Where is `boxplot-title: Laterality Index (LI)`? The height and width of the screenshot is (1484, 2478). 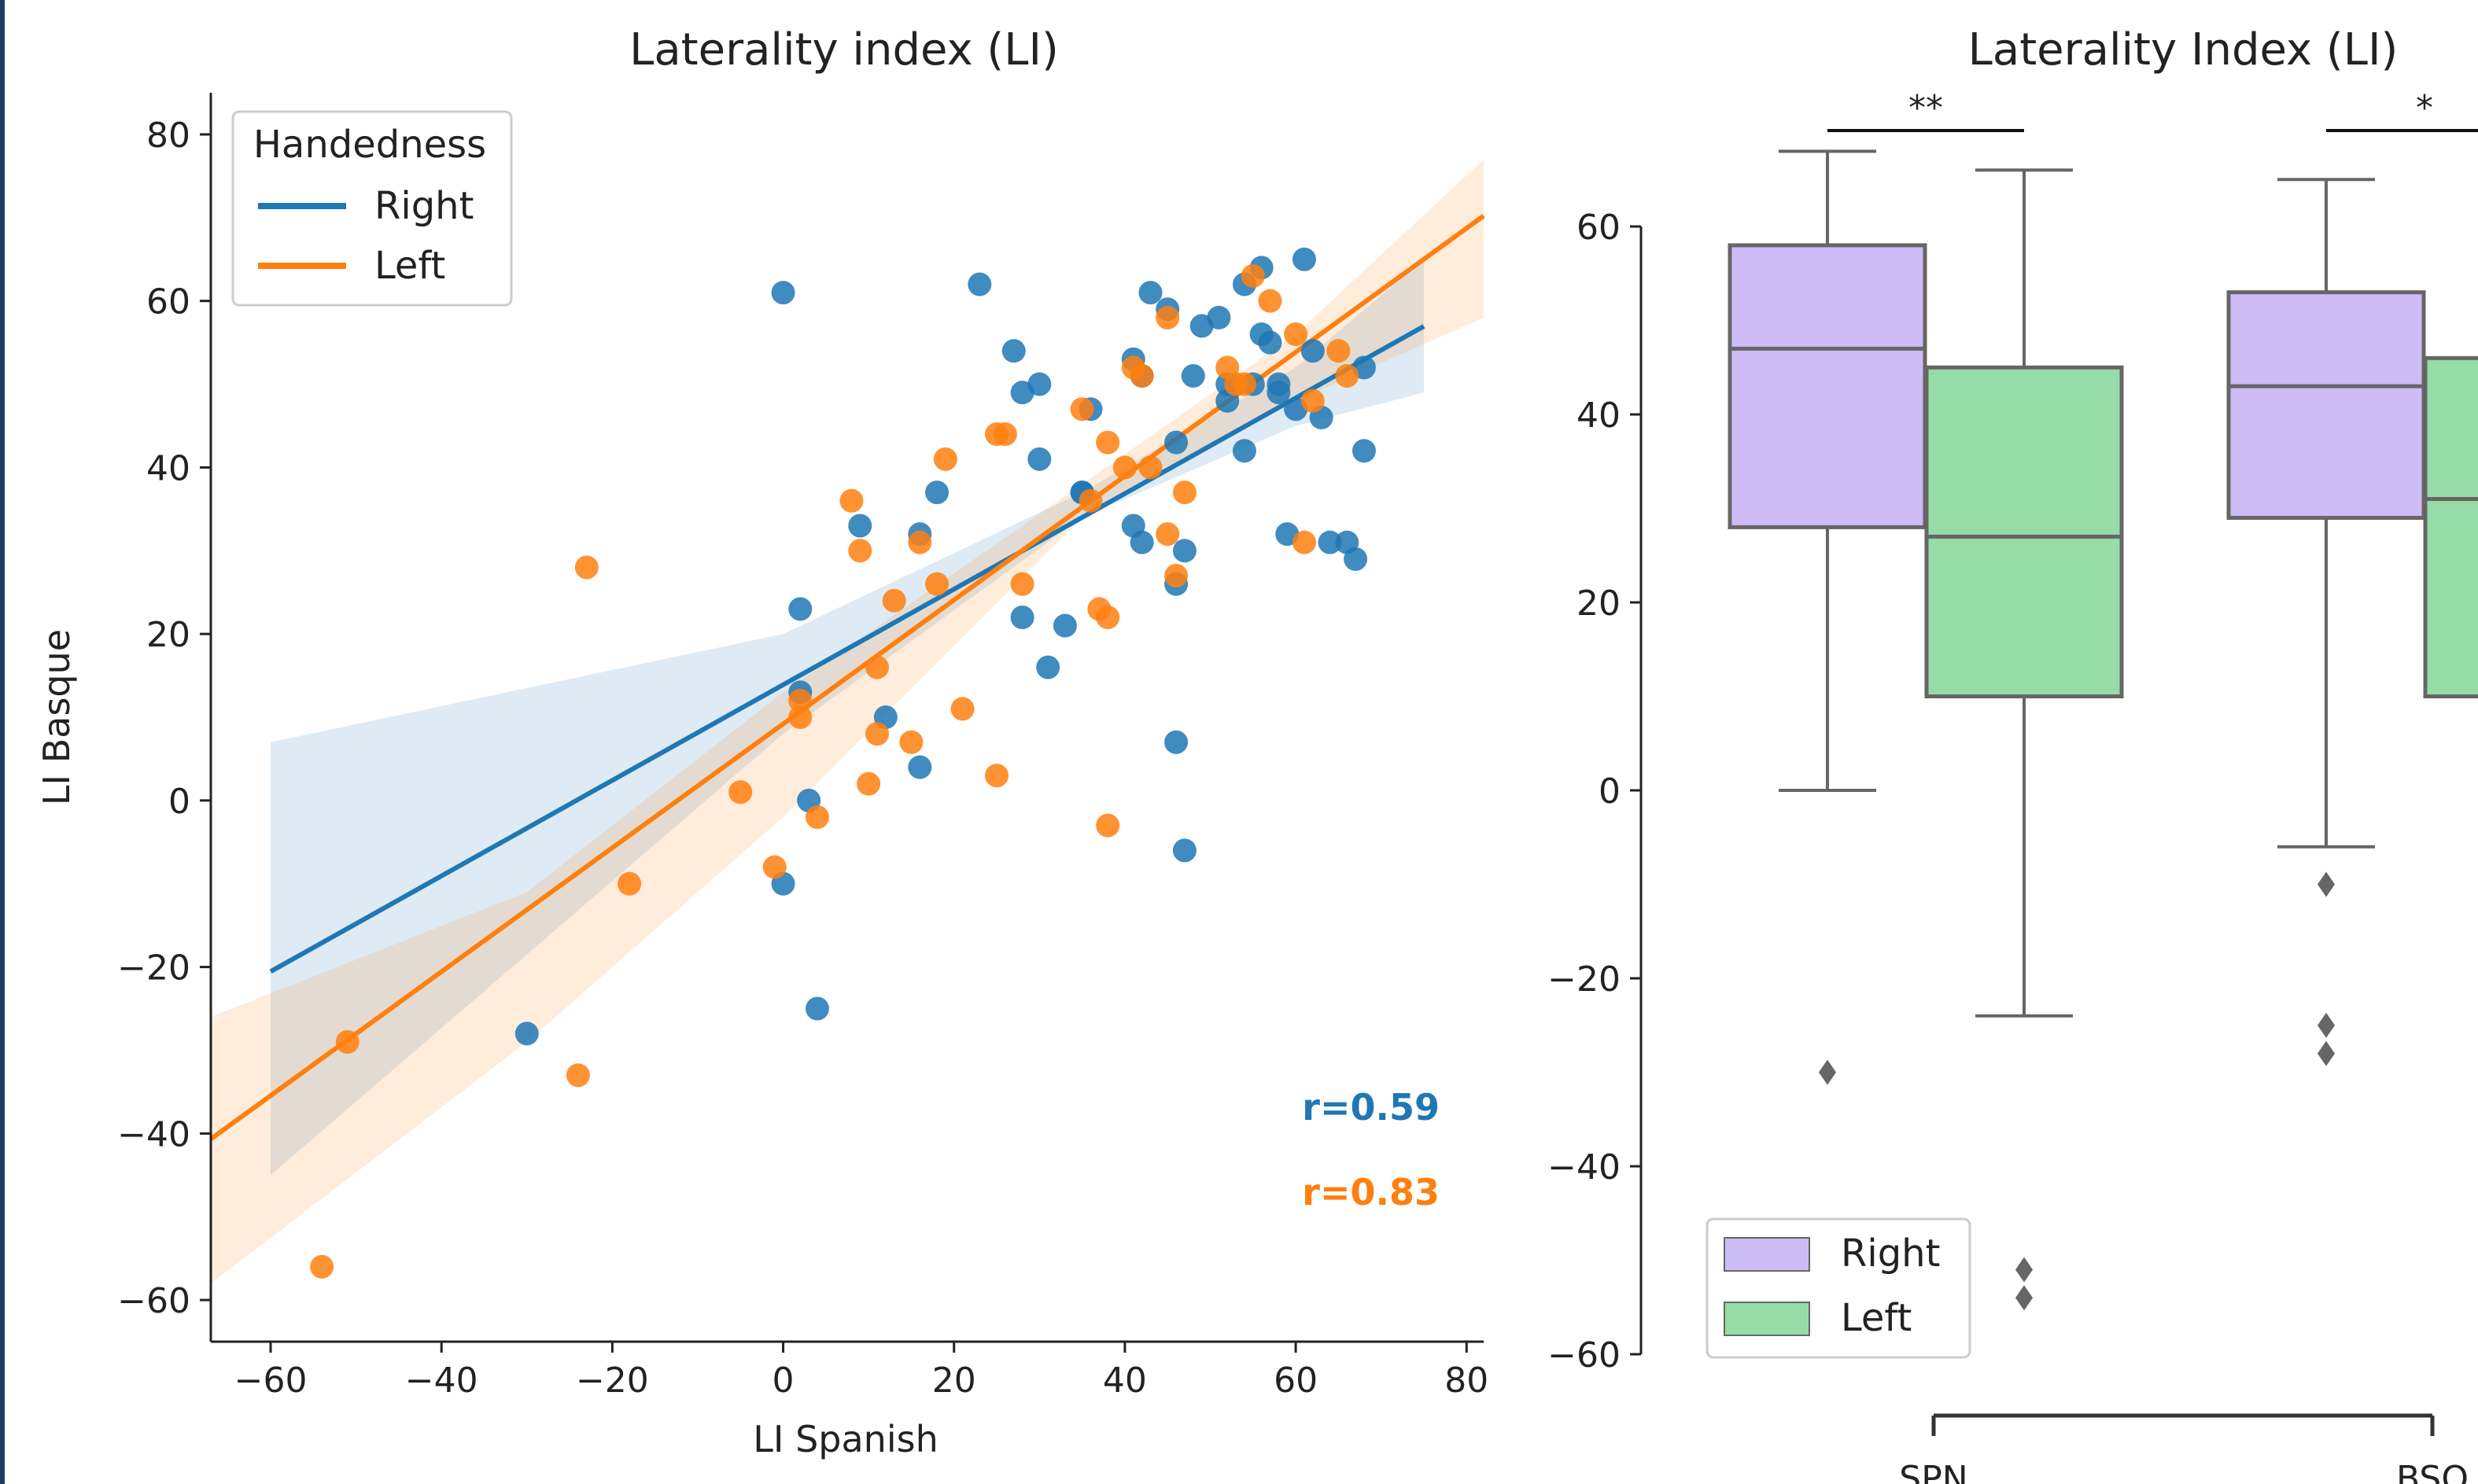 boxplot-title: Laterality Index (LI) is located at coordinates (2183, 49).